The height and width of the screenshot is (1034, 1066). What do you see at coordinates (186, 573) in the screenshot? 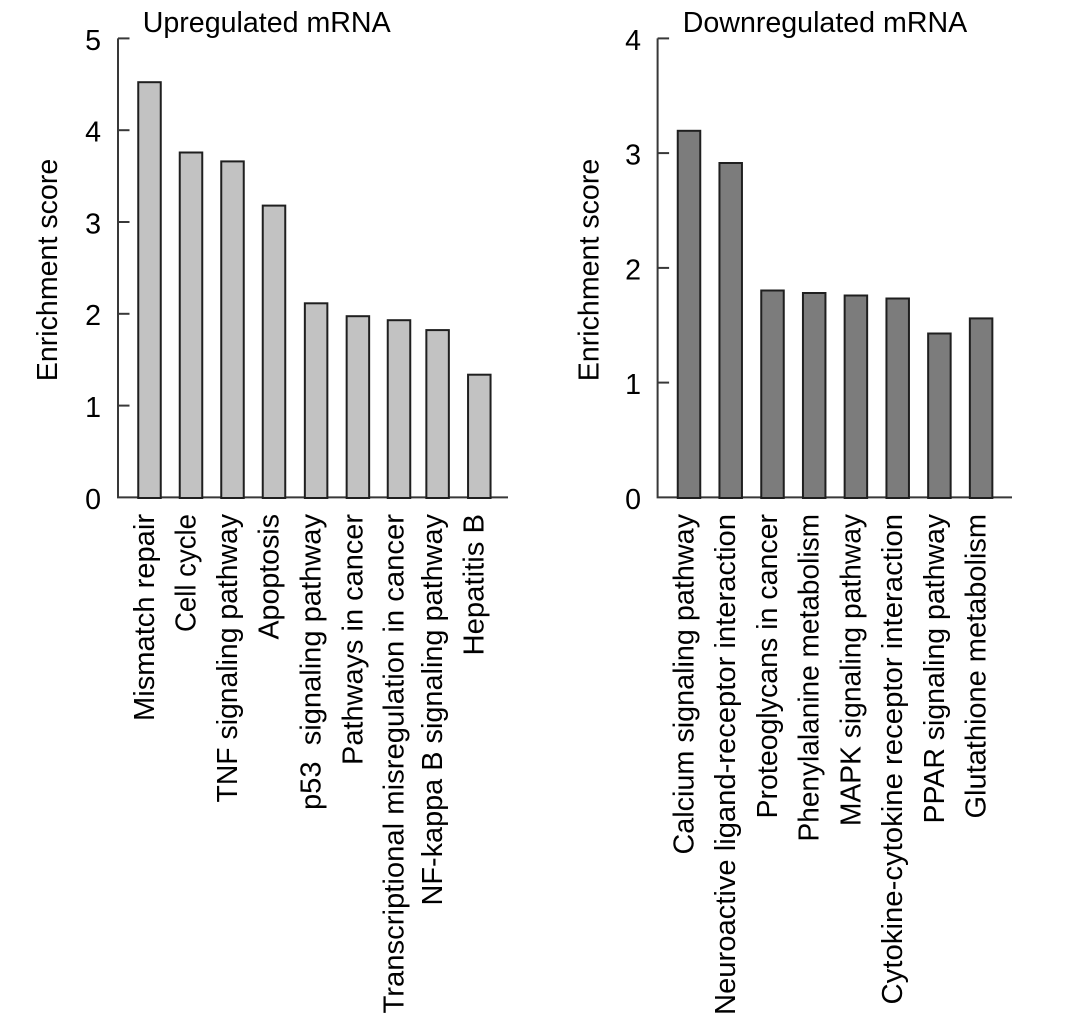
I see `svg-text: Cell cycle` at bounding box center [186, 573].